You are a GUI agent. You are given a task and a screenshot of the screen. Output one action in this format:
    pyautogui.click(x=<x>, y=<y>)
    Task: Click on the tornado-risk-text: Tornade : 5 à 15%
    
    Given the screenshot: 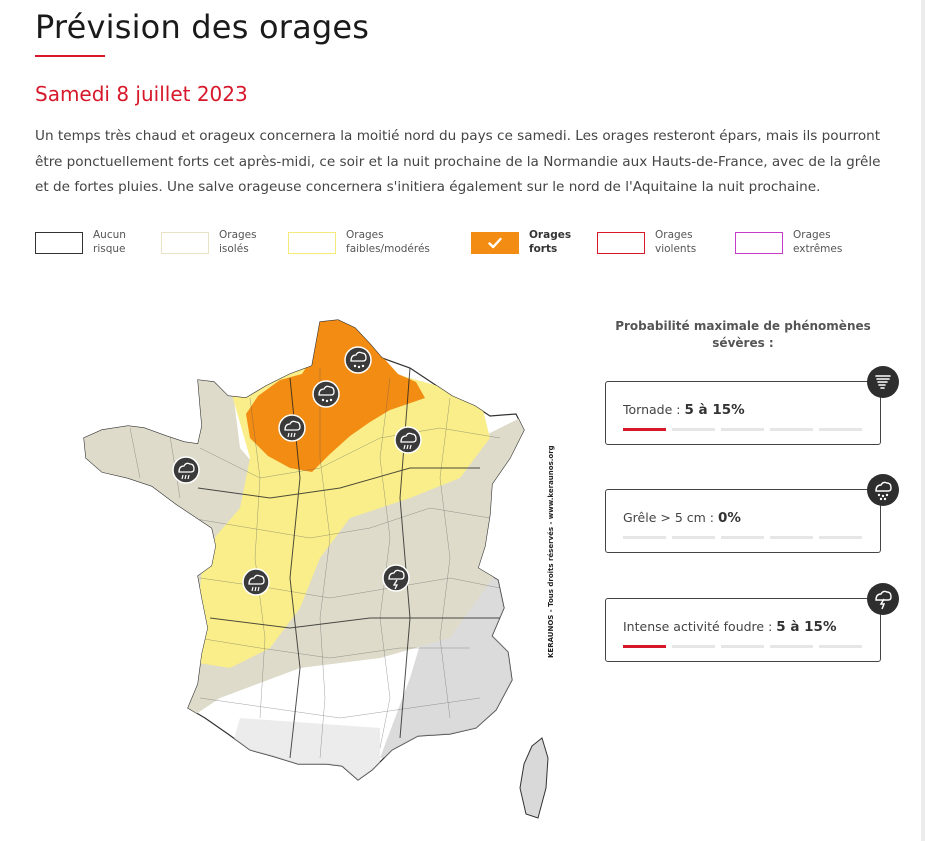 What is the action you would take?
    pyautogui.click(x=684, y=410)
    